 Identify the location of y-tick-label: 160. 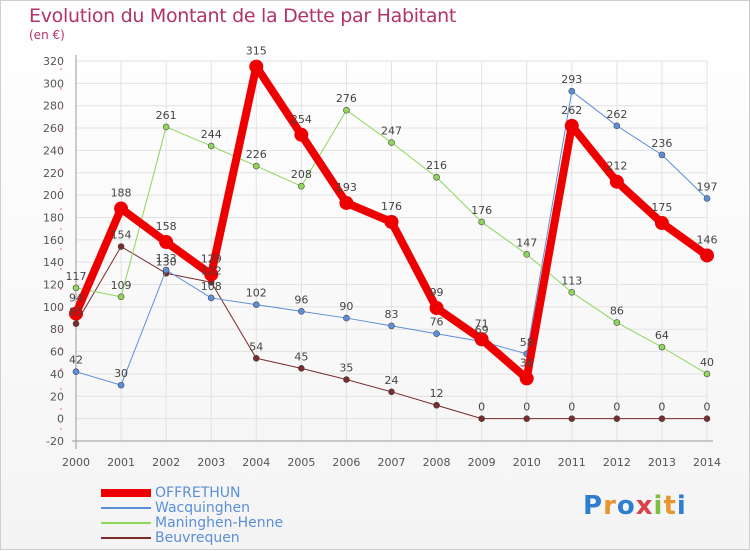
(53, 240).